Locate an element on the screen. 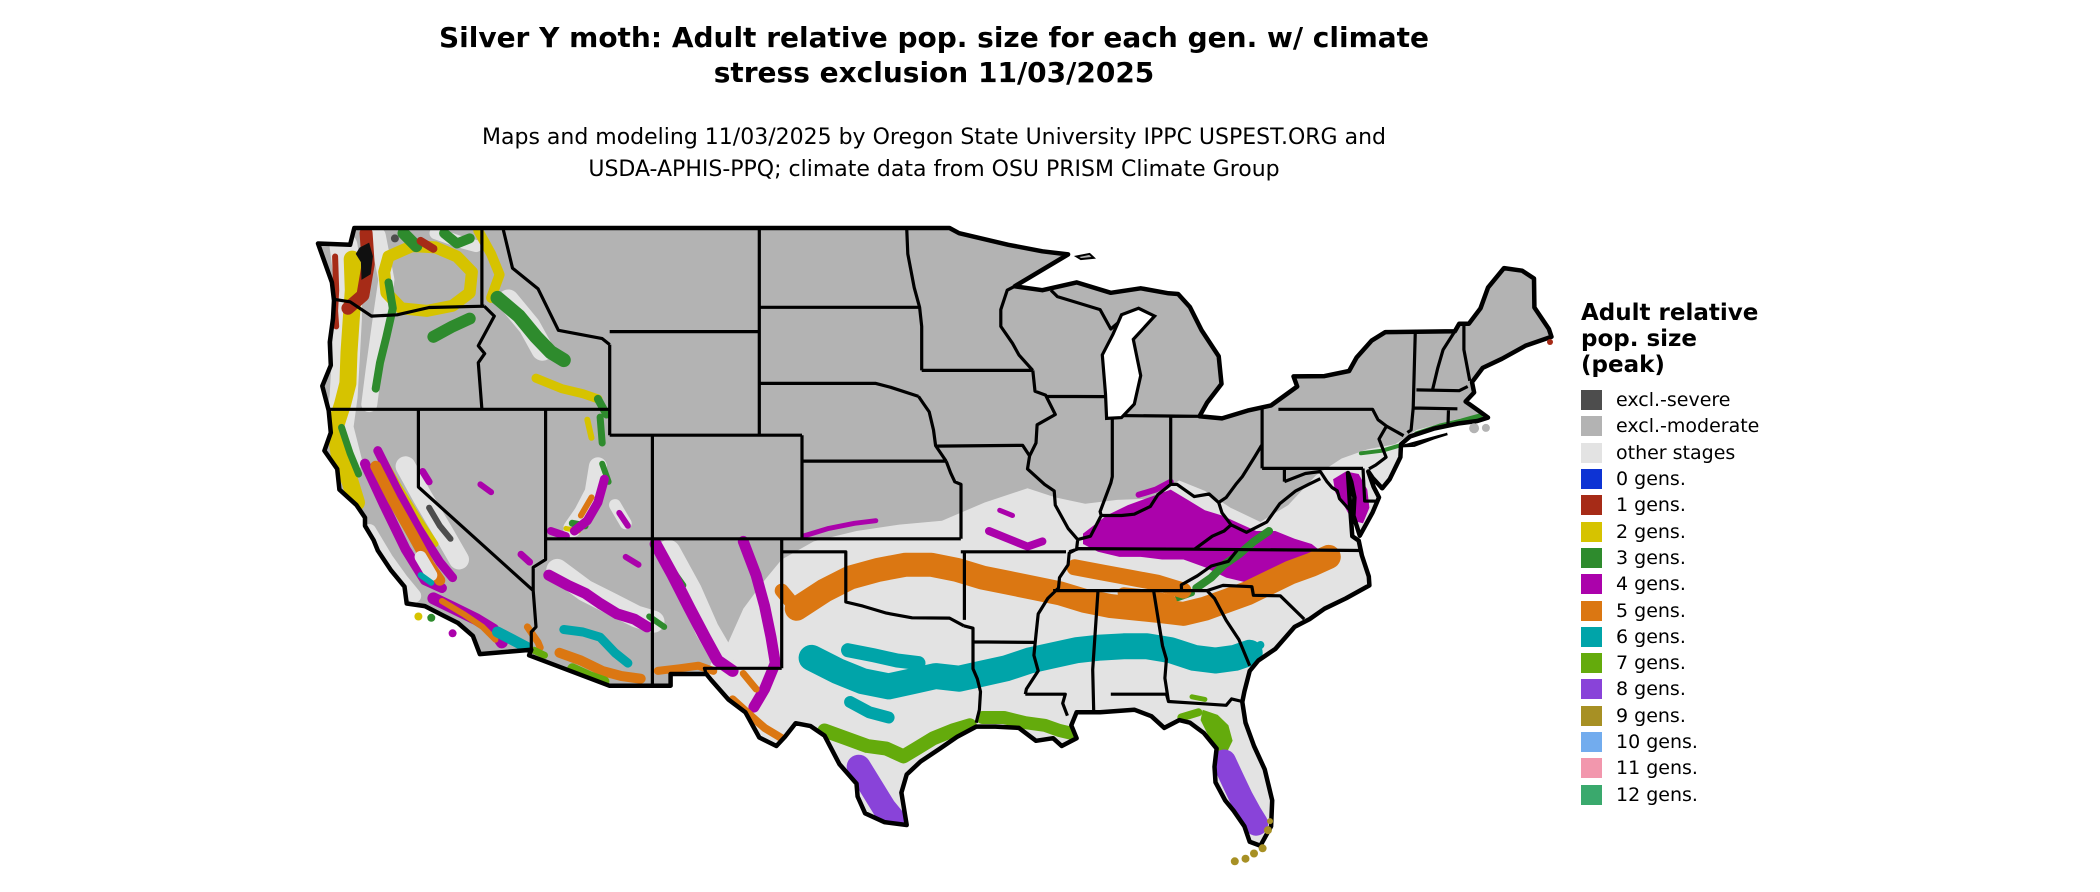 This screenshot has height=892, width=2100. lake-michigan is located at coordinates (1129, 363).